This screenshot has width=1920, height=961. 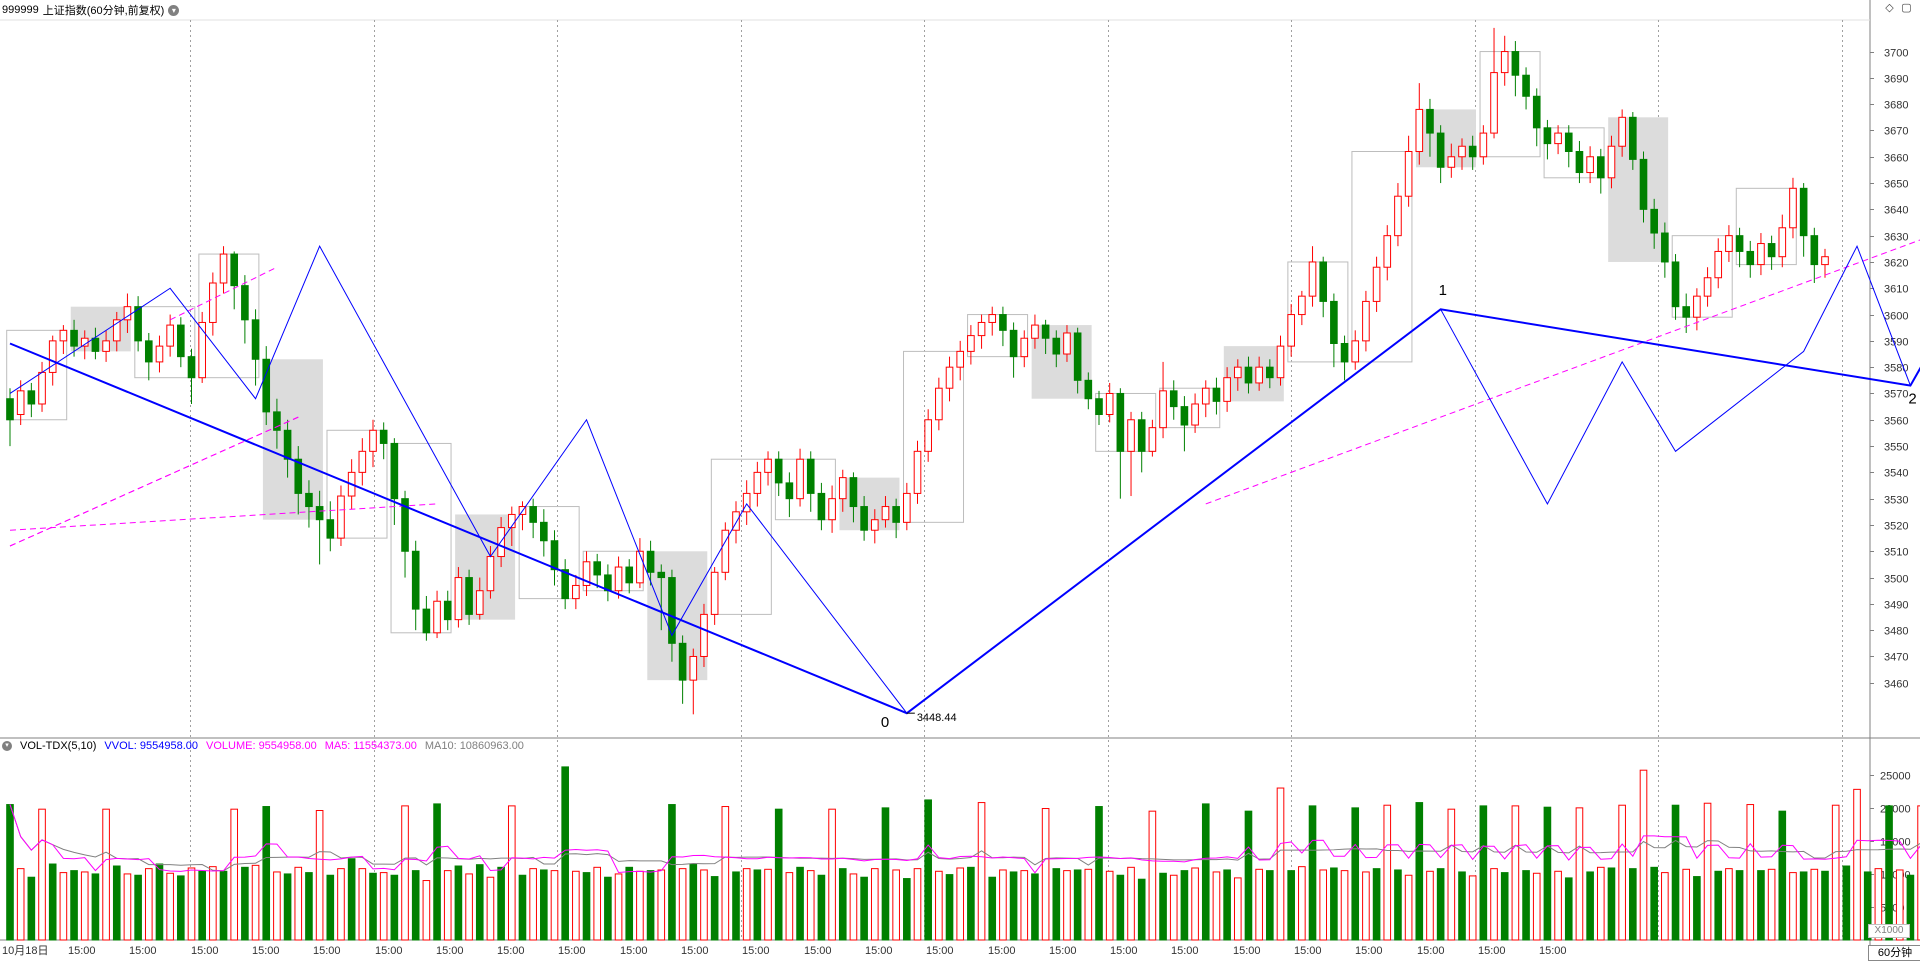 I want to click on volume-indicator-name: VOL-TDX(5,10), so click(x=58, y=746).